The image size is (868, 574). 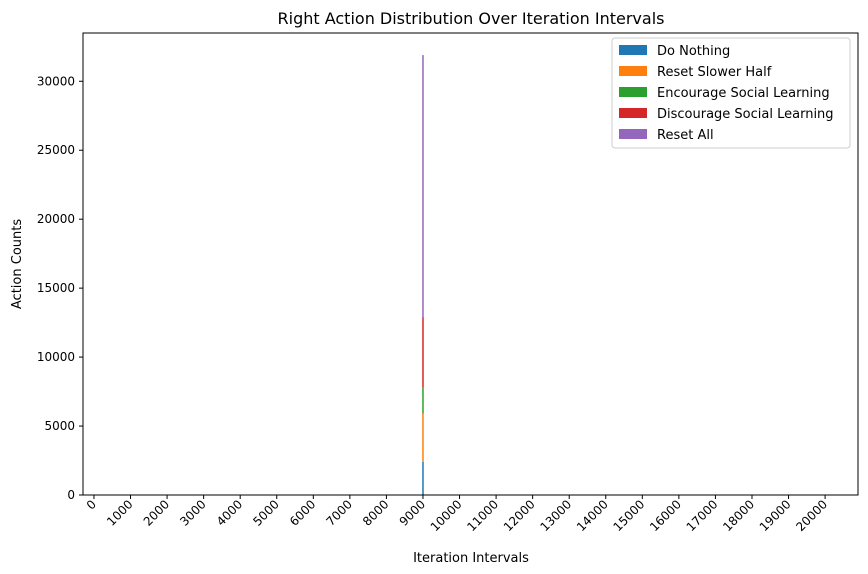 I want to click on y-tick-label: 10000, so click(x=56, y=357).